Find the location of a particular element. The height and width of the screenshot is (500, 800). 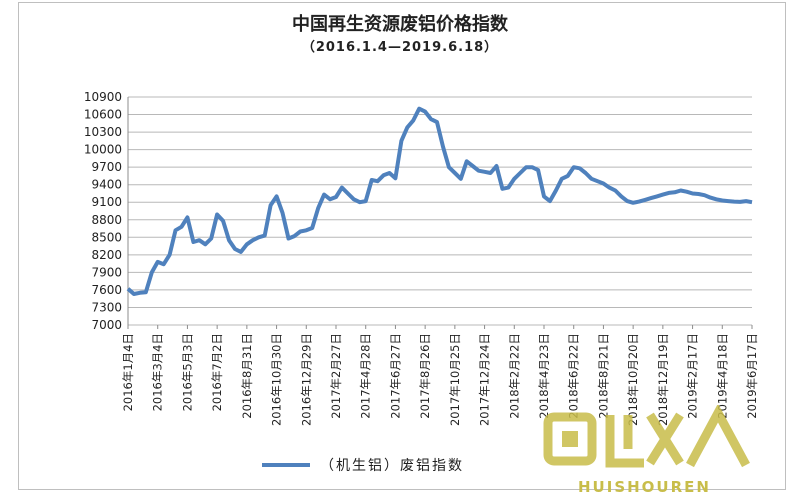

x-tick-label: 2017年2月27日 is located at coordinates (336, 376).